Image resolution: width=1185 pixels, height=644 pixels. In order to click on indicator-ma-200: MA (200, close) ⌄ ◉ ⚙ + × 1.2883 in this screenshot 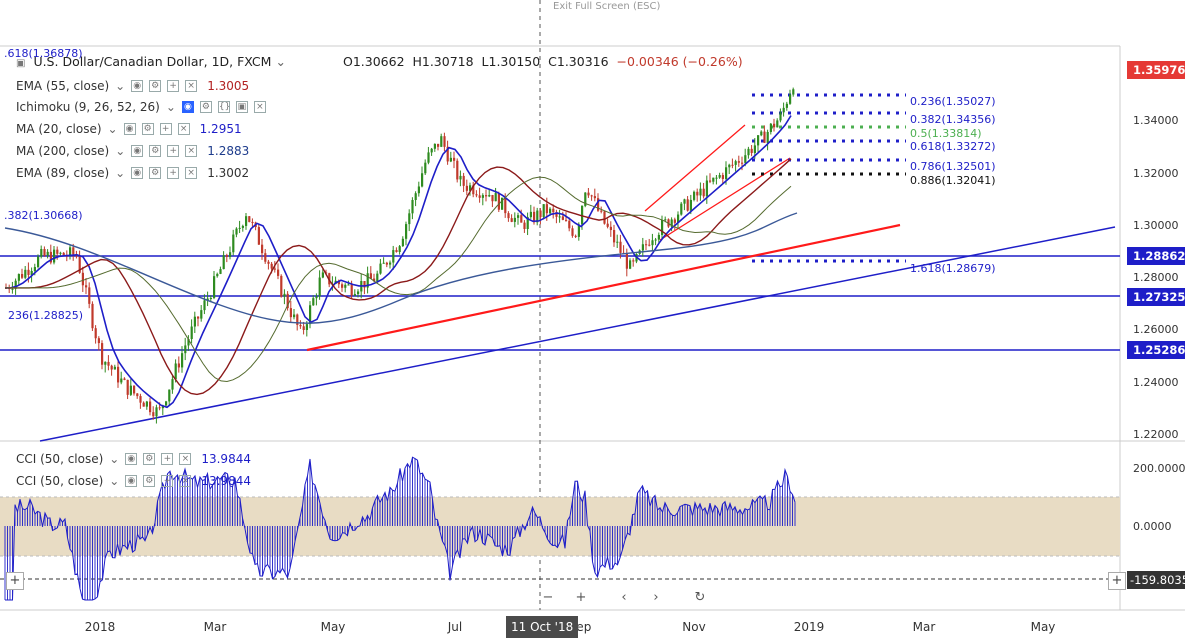, I will do `click(132, 151)`.